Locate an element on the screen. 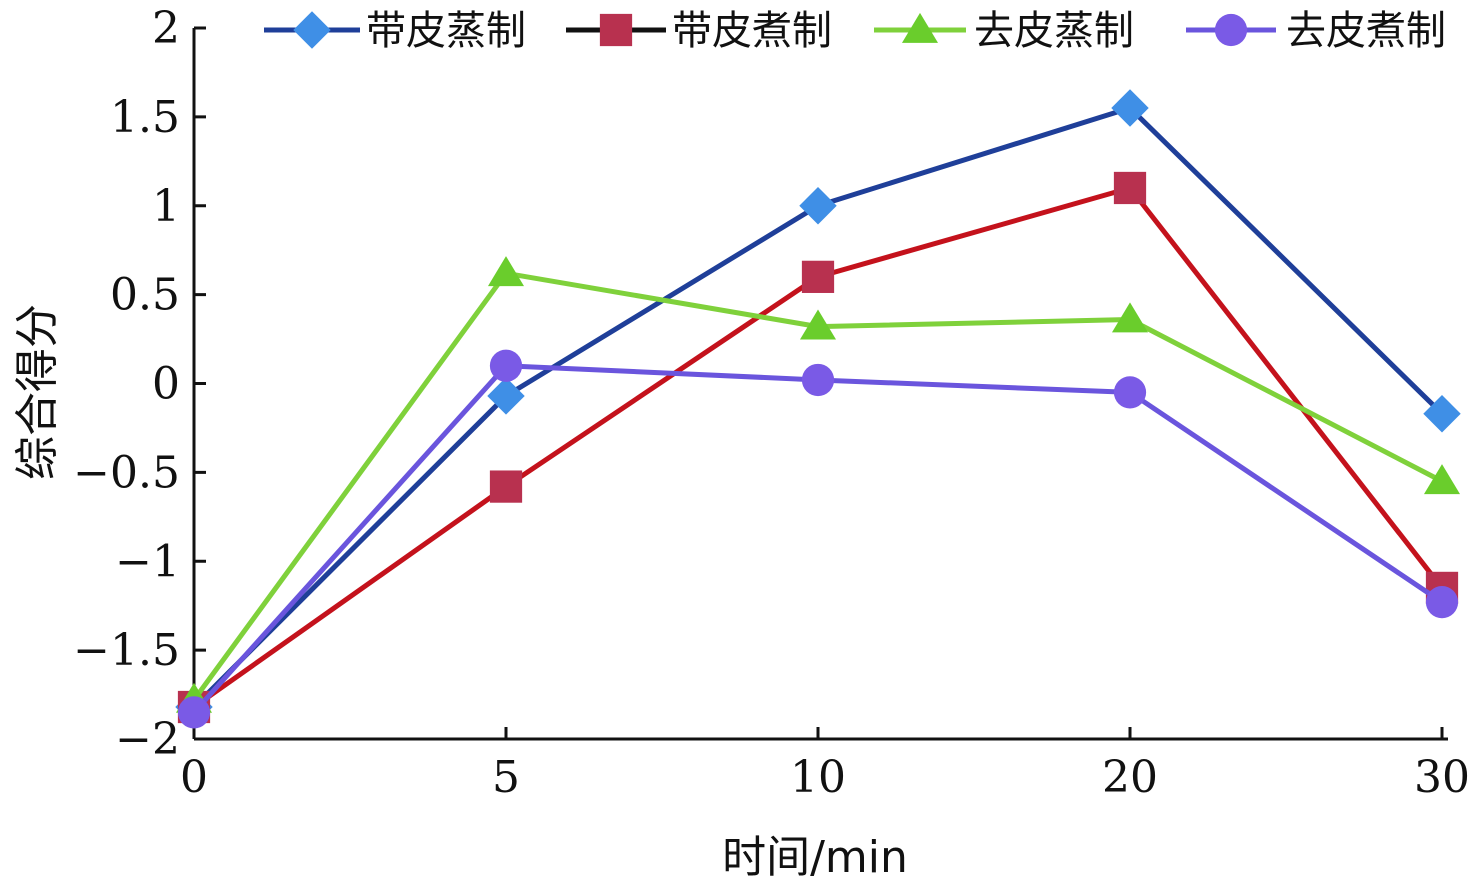 The image size is (1481, 884). x-axis-title: 时间/min is located at coordinates (815, 857).